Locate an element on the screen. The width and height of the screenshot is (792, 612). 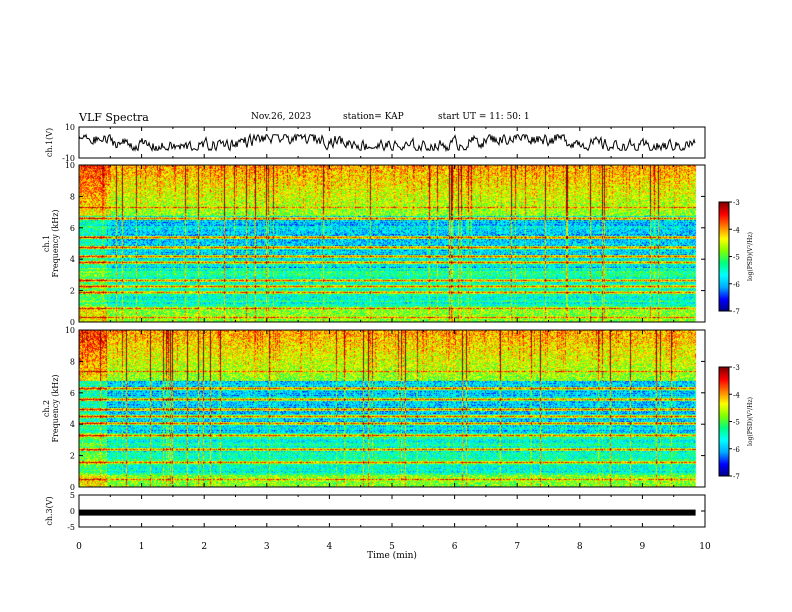
x-tick-label: 0 is located at coordinates (79, 547).